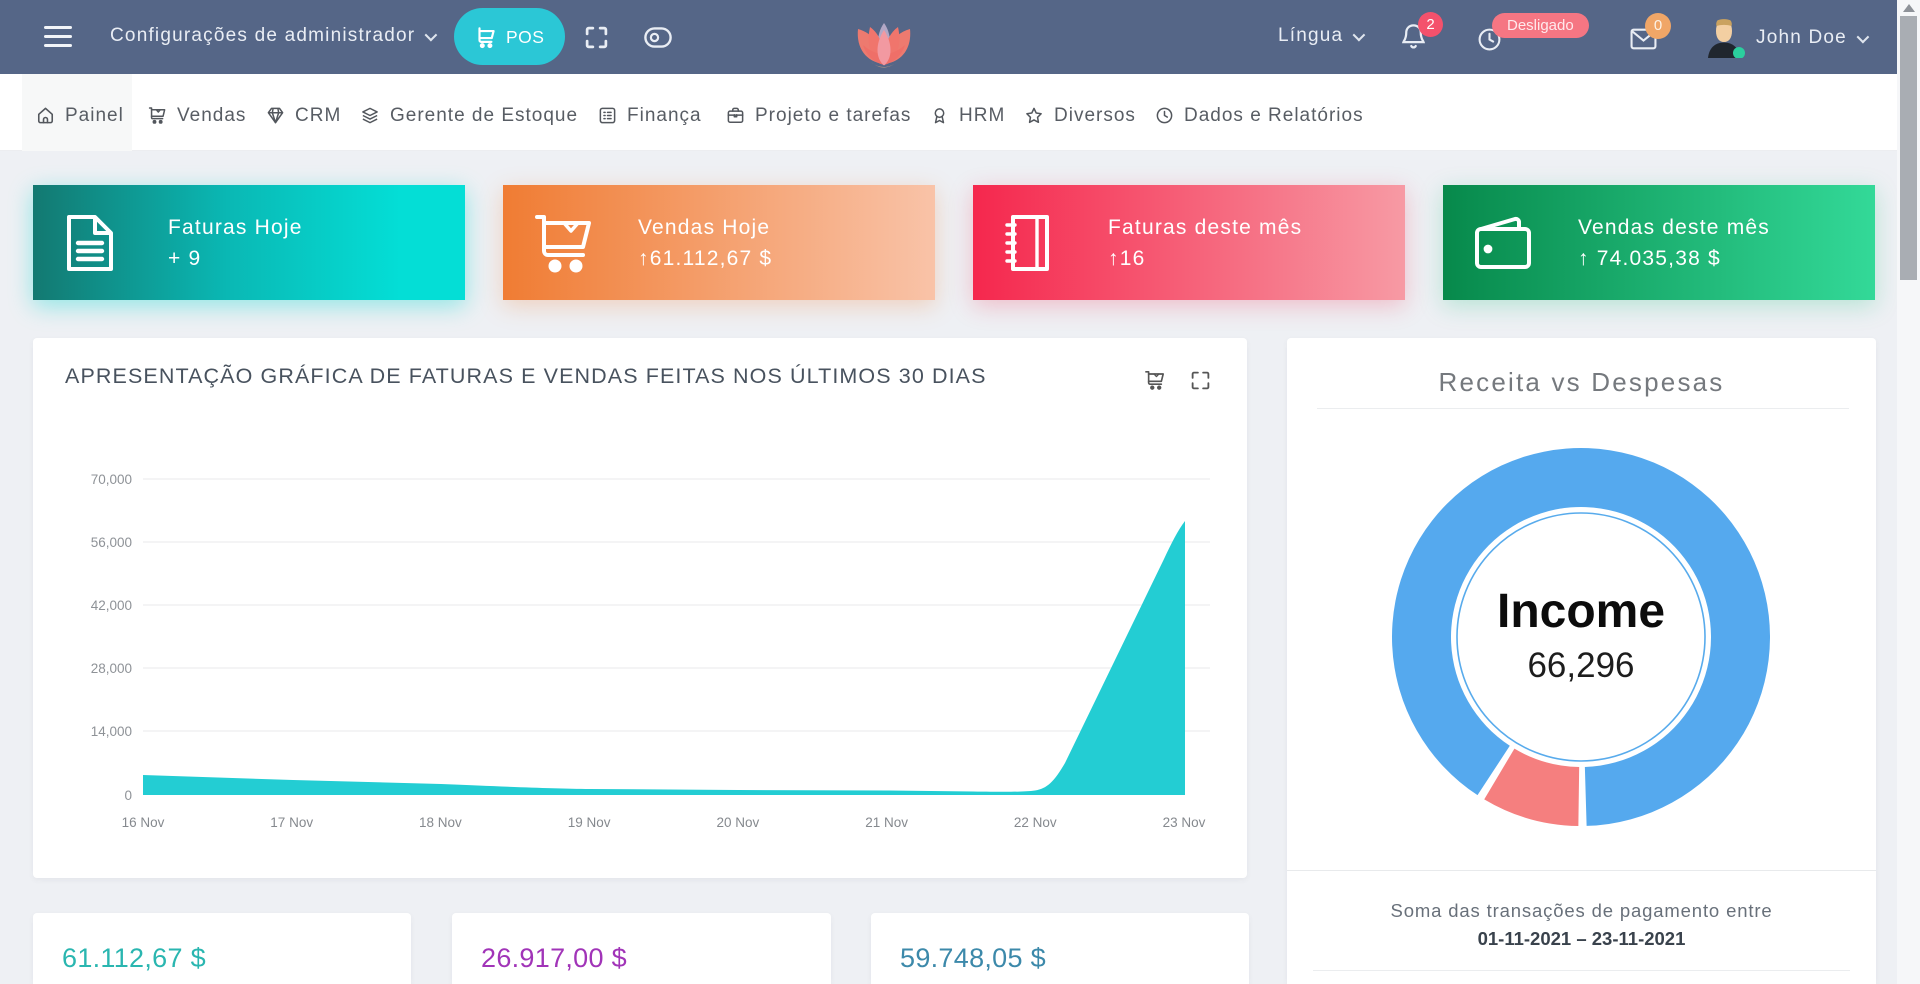 This screenshot has height=984, width=1920. What do you see at coordinates (589, 822) in the screenshot?
I see `svg-text: 19 Nov` at bounding box center [589, 822].